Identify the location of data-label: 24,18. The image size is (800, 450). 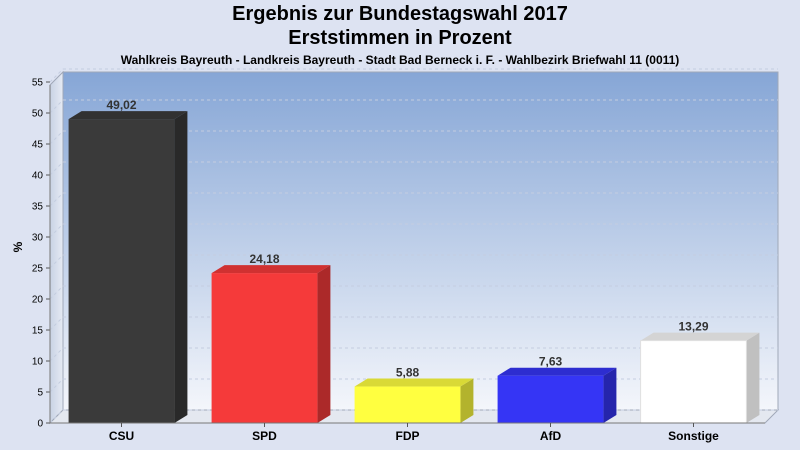
(264, 259).